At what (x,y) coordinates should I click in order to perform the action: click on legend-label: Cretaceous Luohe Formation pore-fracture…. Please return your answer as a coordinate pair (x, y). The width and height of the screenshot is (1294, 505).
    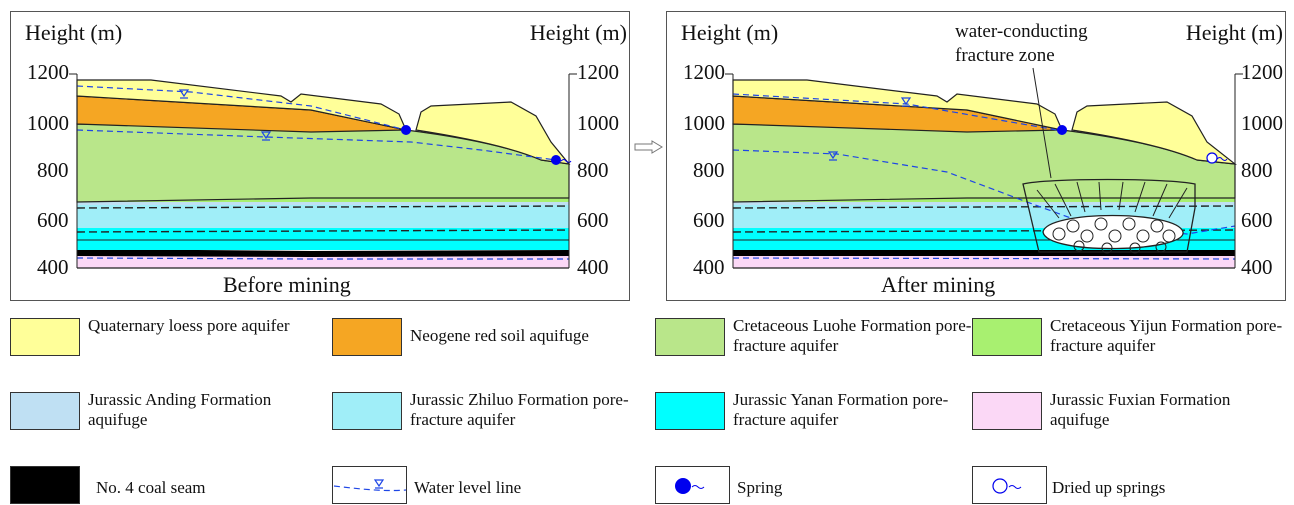
    Looking at the image, I should click on (852, 335).